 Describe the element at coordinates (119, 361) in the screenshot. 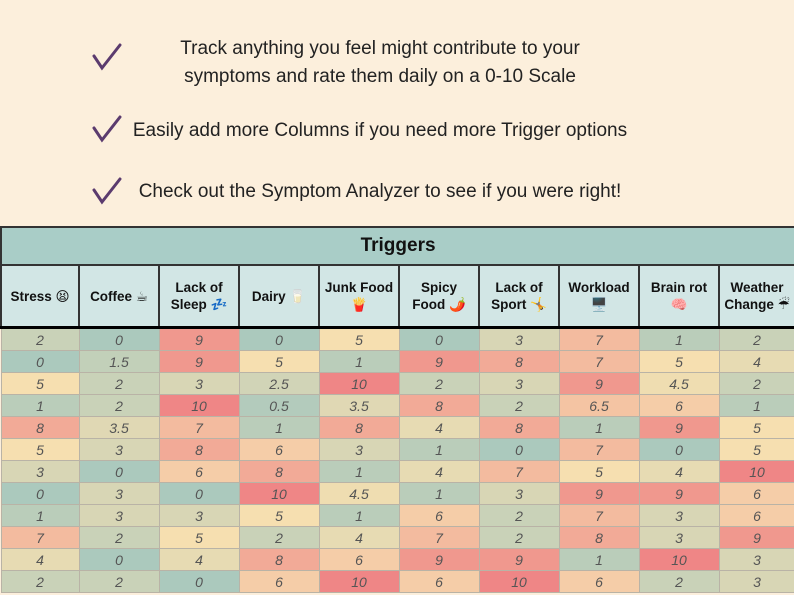

I see `data-cell: 1.5` at that location.